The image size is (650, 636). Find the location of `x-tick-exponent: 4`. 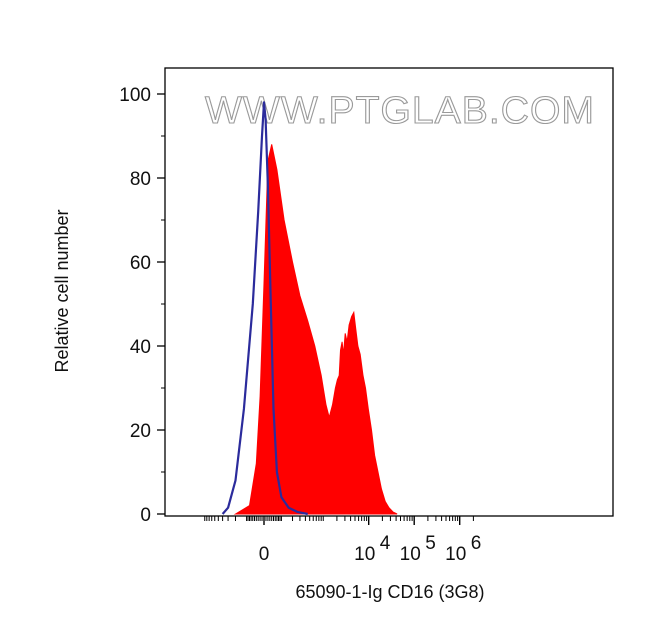

x-tick-exponent: 4 is located at coordinates (385, 543).